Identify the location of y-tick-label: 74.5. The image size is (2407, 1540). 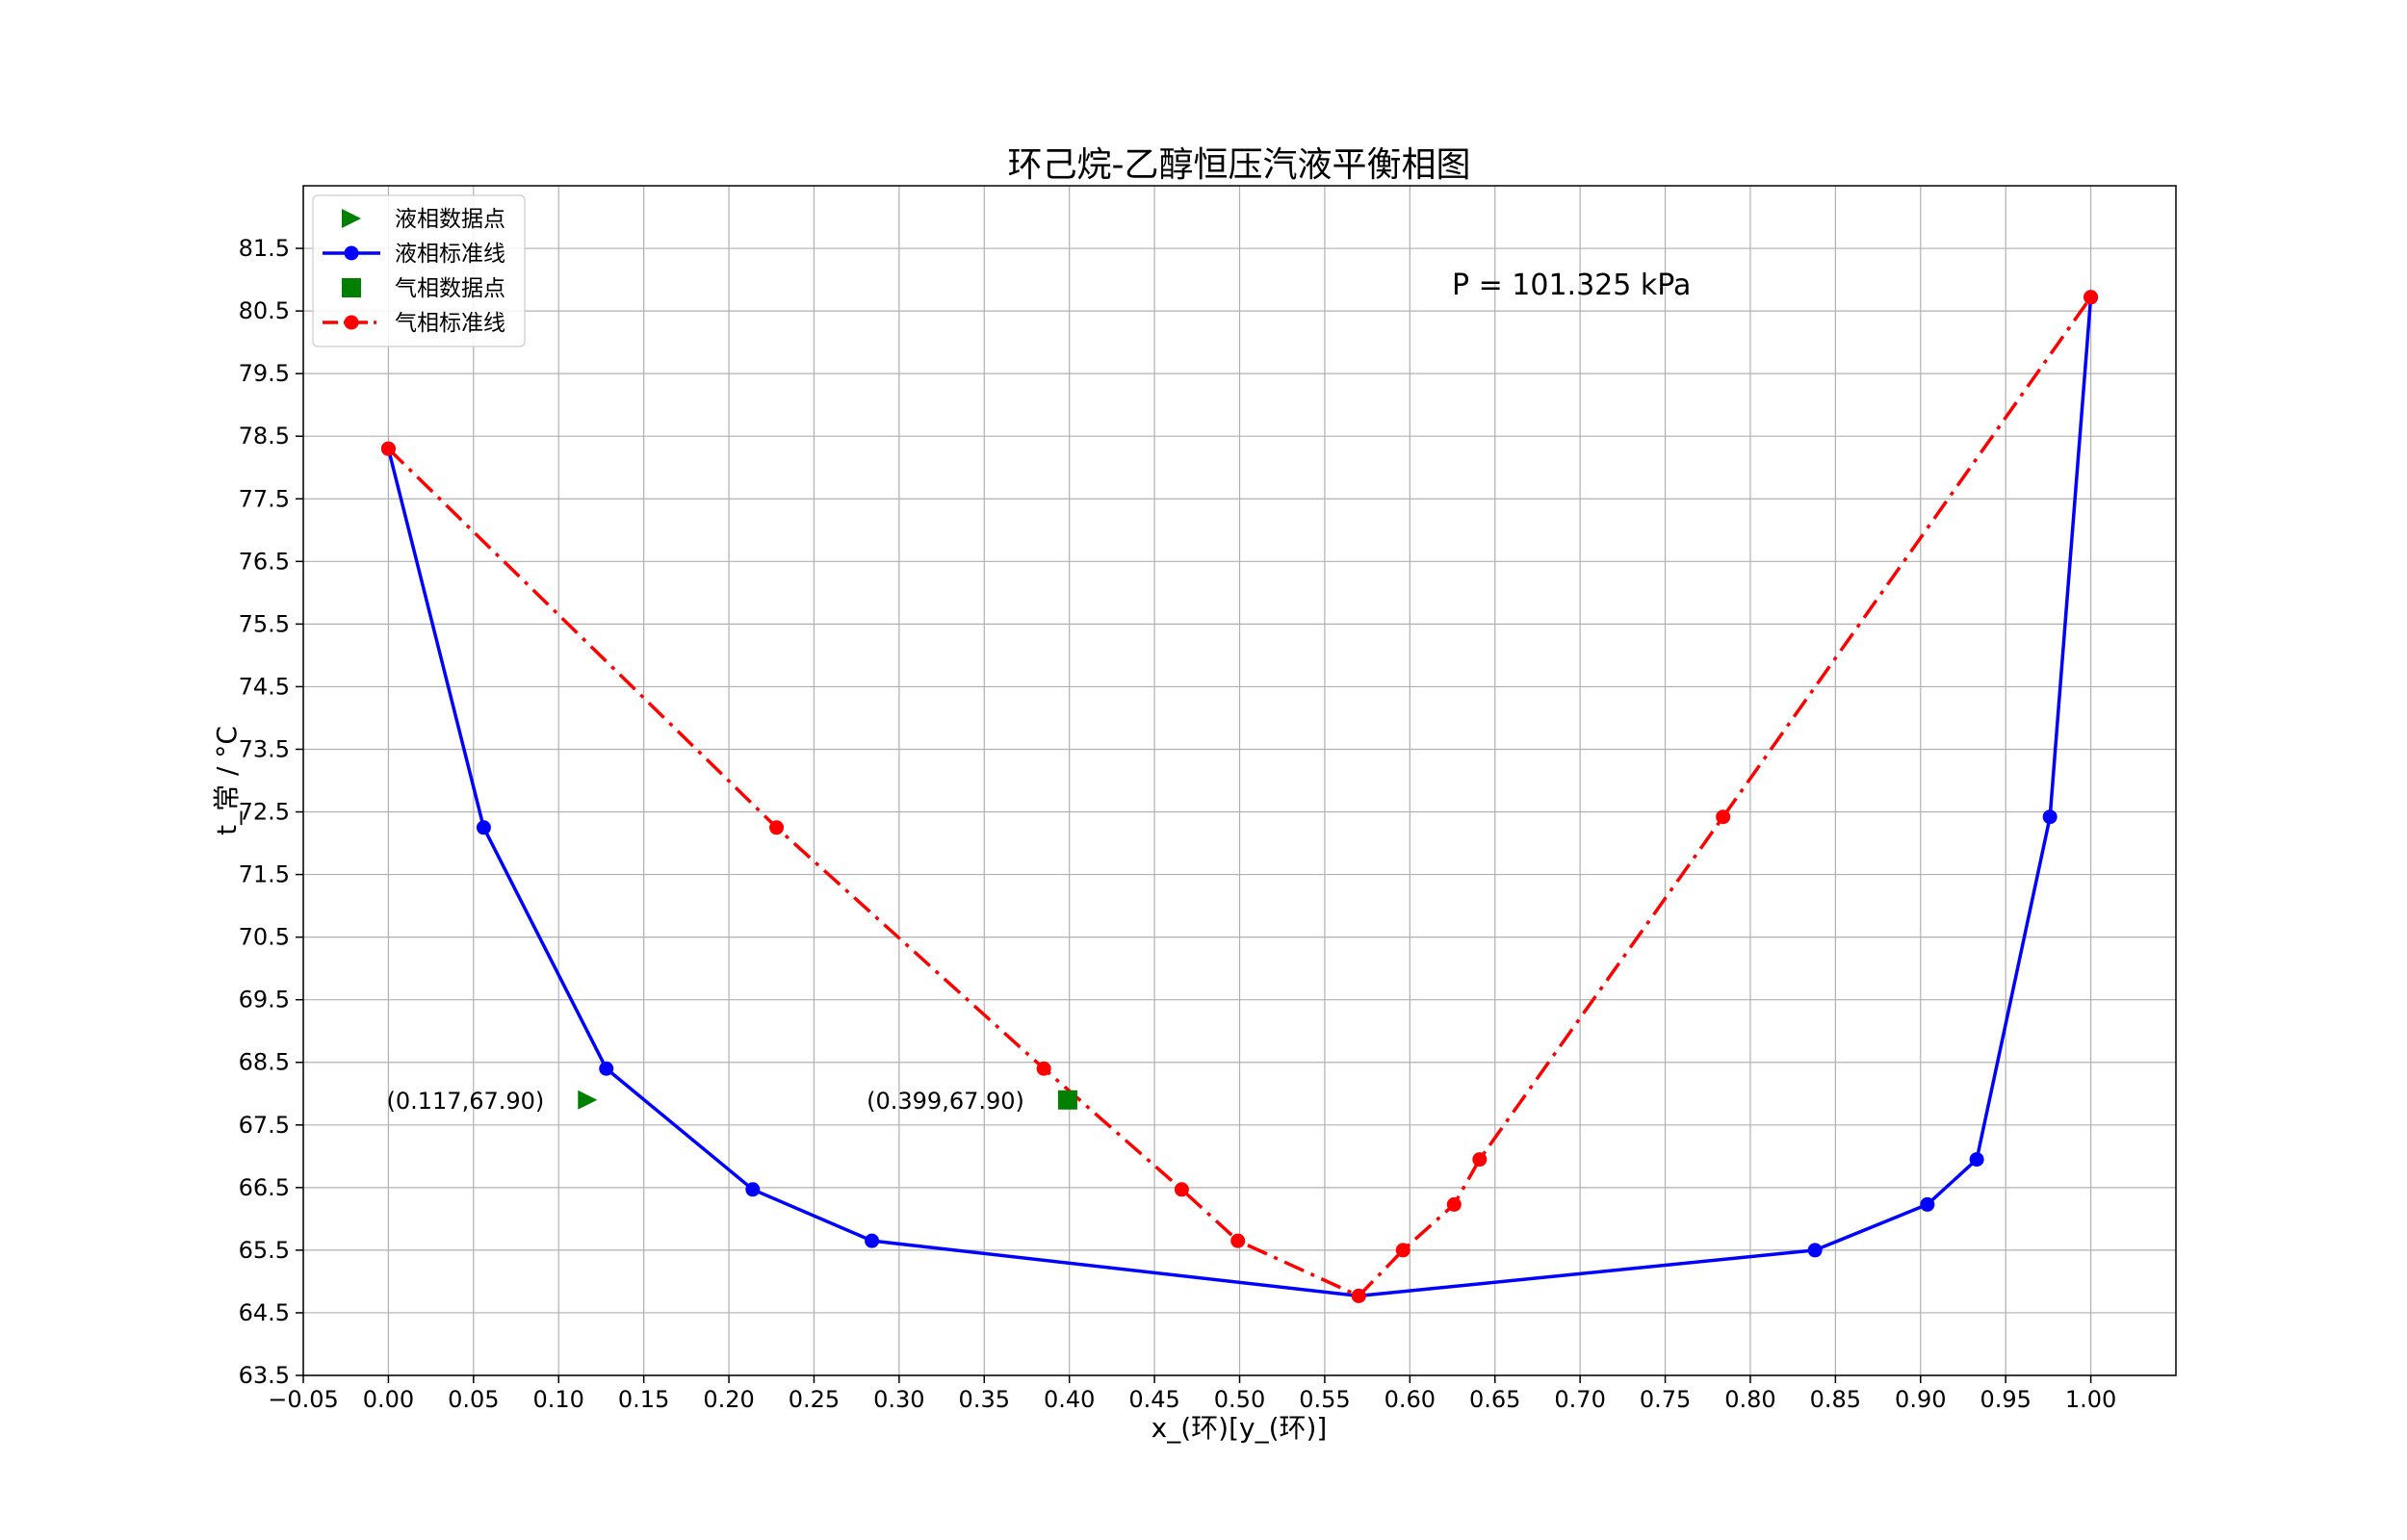
(264, 686).